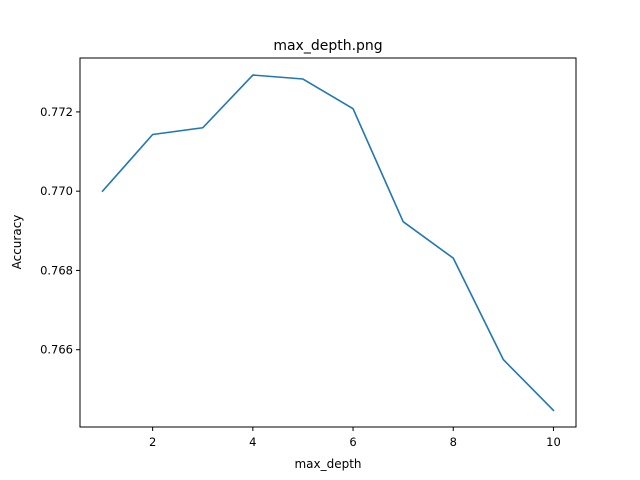 Image resolution: width=640 pixels, height=480 pixels. Describe the element at coordinates (56, 270) in the screenshot. I see `y-tick-label: 0.768` at that location.